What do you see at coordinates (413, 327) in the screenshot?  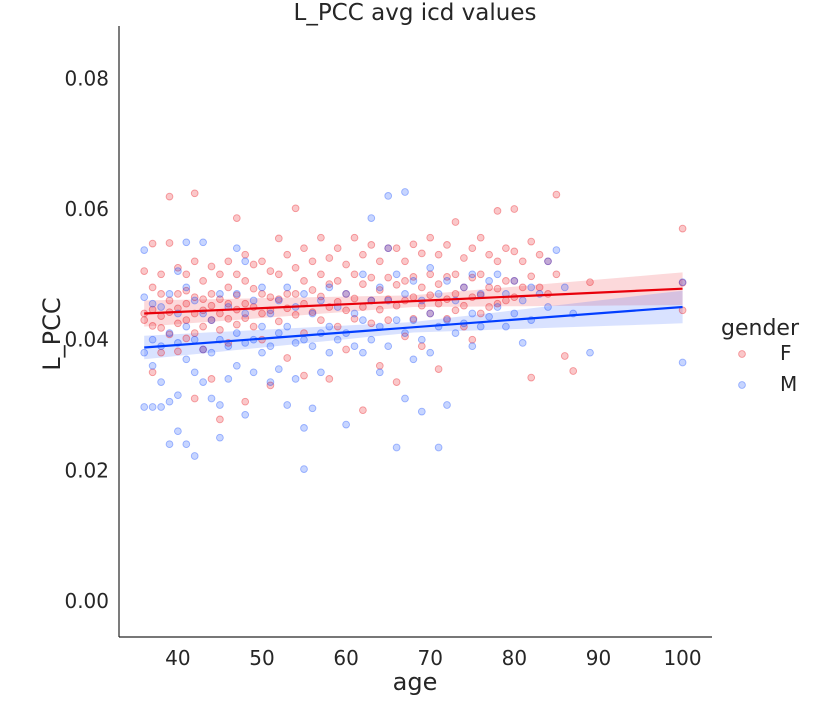 I see `regression-line-M` at bounding box center [413, 327].